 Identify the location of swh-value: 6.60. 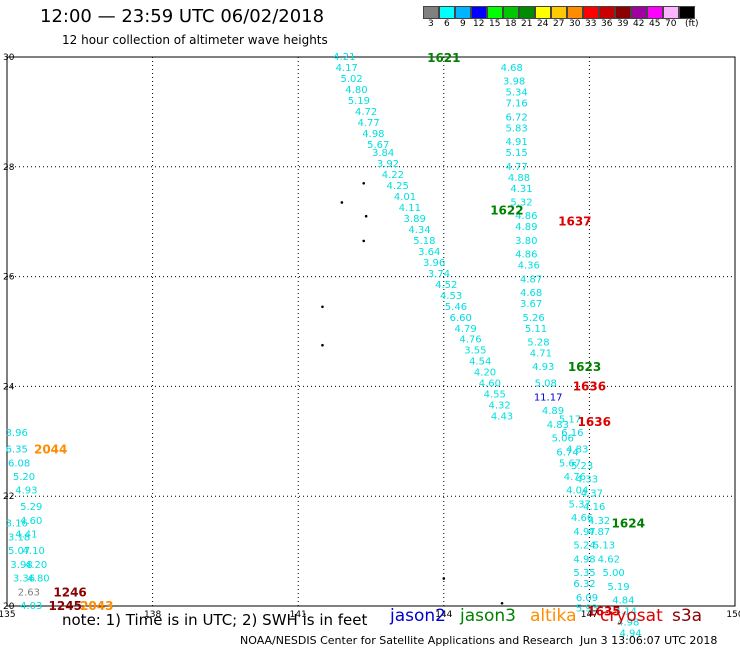
(461, 318).